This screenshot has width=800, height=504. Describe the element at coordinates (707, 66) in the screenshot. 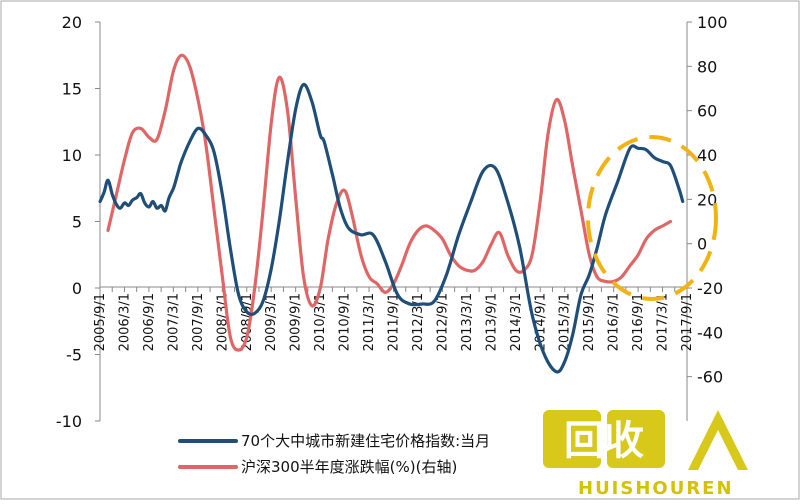

I see `y-right-tick-label: 80` at that location.